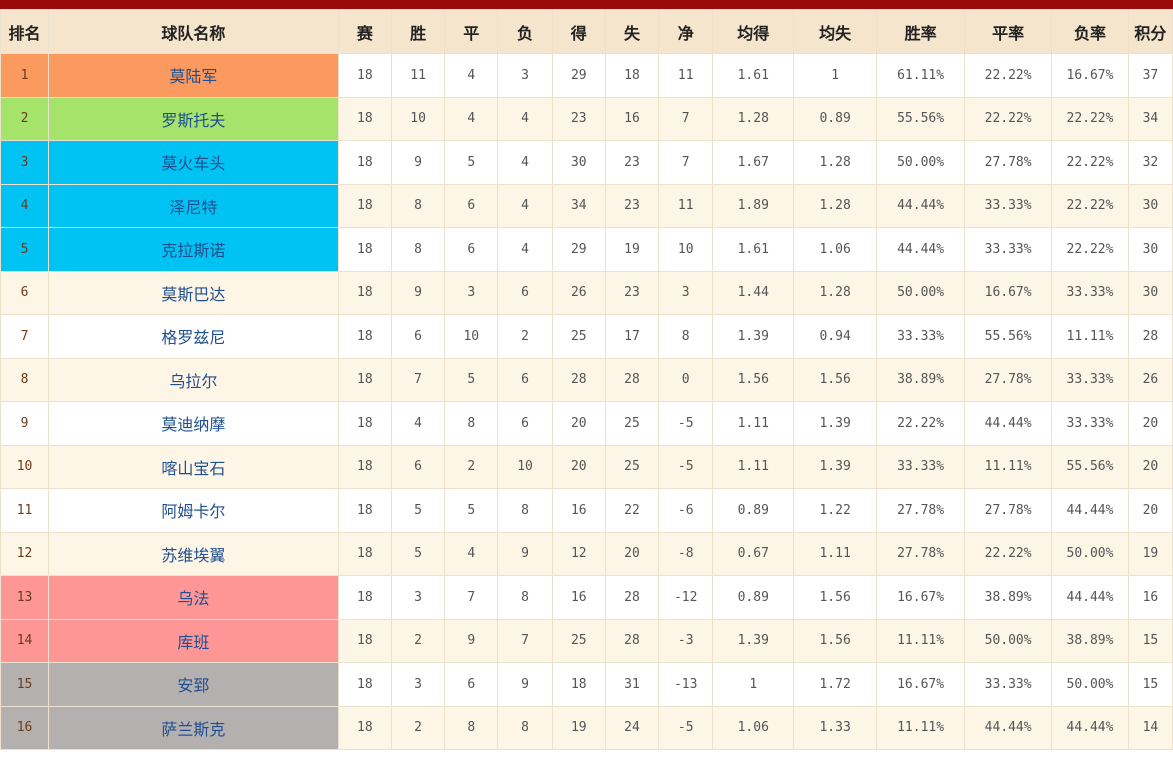 The height and width of the screenshot is (757, 1173). Describe the element at coordinates (193, 684) in the screenshot. I see `team-name-link: 安郅` at that location.